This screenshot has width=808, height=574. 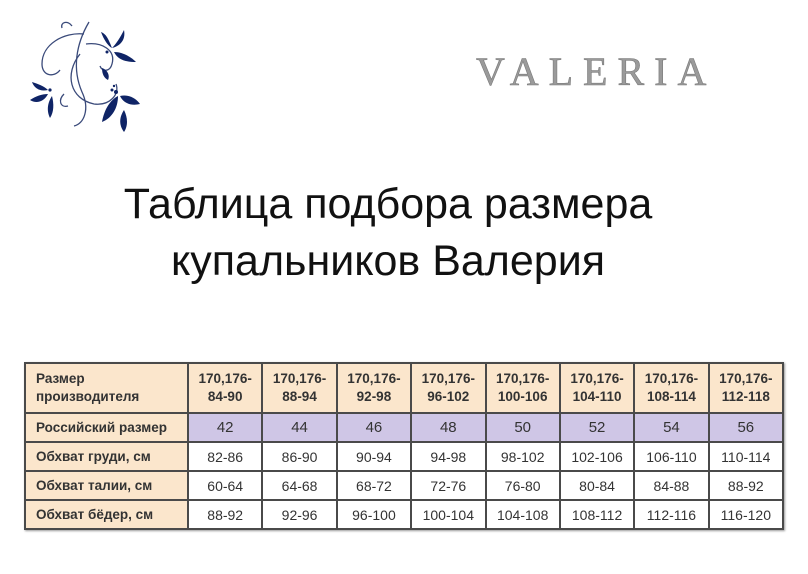 I want to click on header-label-line: производителя, so click(x=88, y=396).